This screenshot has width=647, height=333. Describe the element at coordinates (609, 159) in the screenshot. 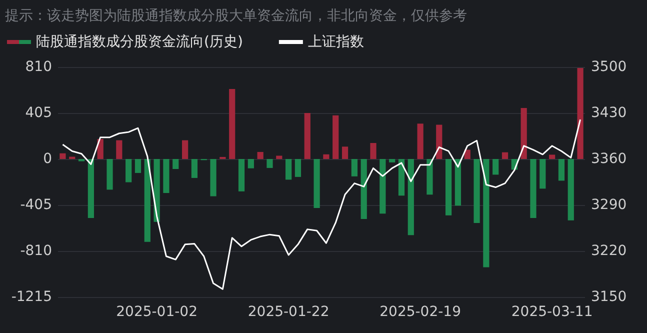

I see `y2-tick-label: 3360` at that location.